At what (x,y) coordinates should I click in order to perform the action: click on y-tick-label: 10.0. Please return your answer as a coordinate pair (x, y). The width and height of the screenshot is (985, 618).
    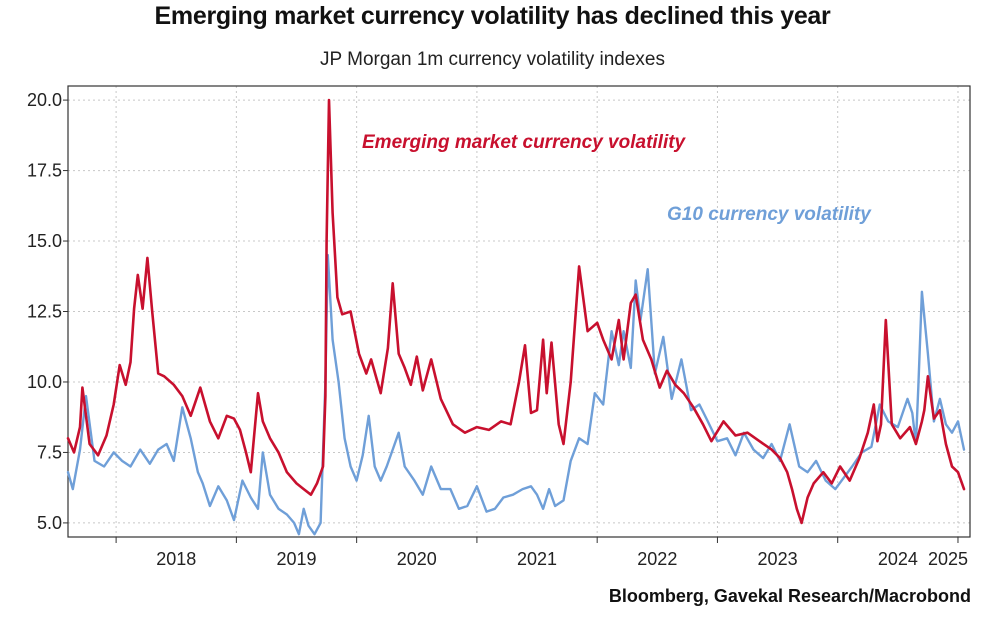
    Looking at the image, I should click on (44, 382).